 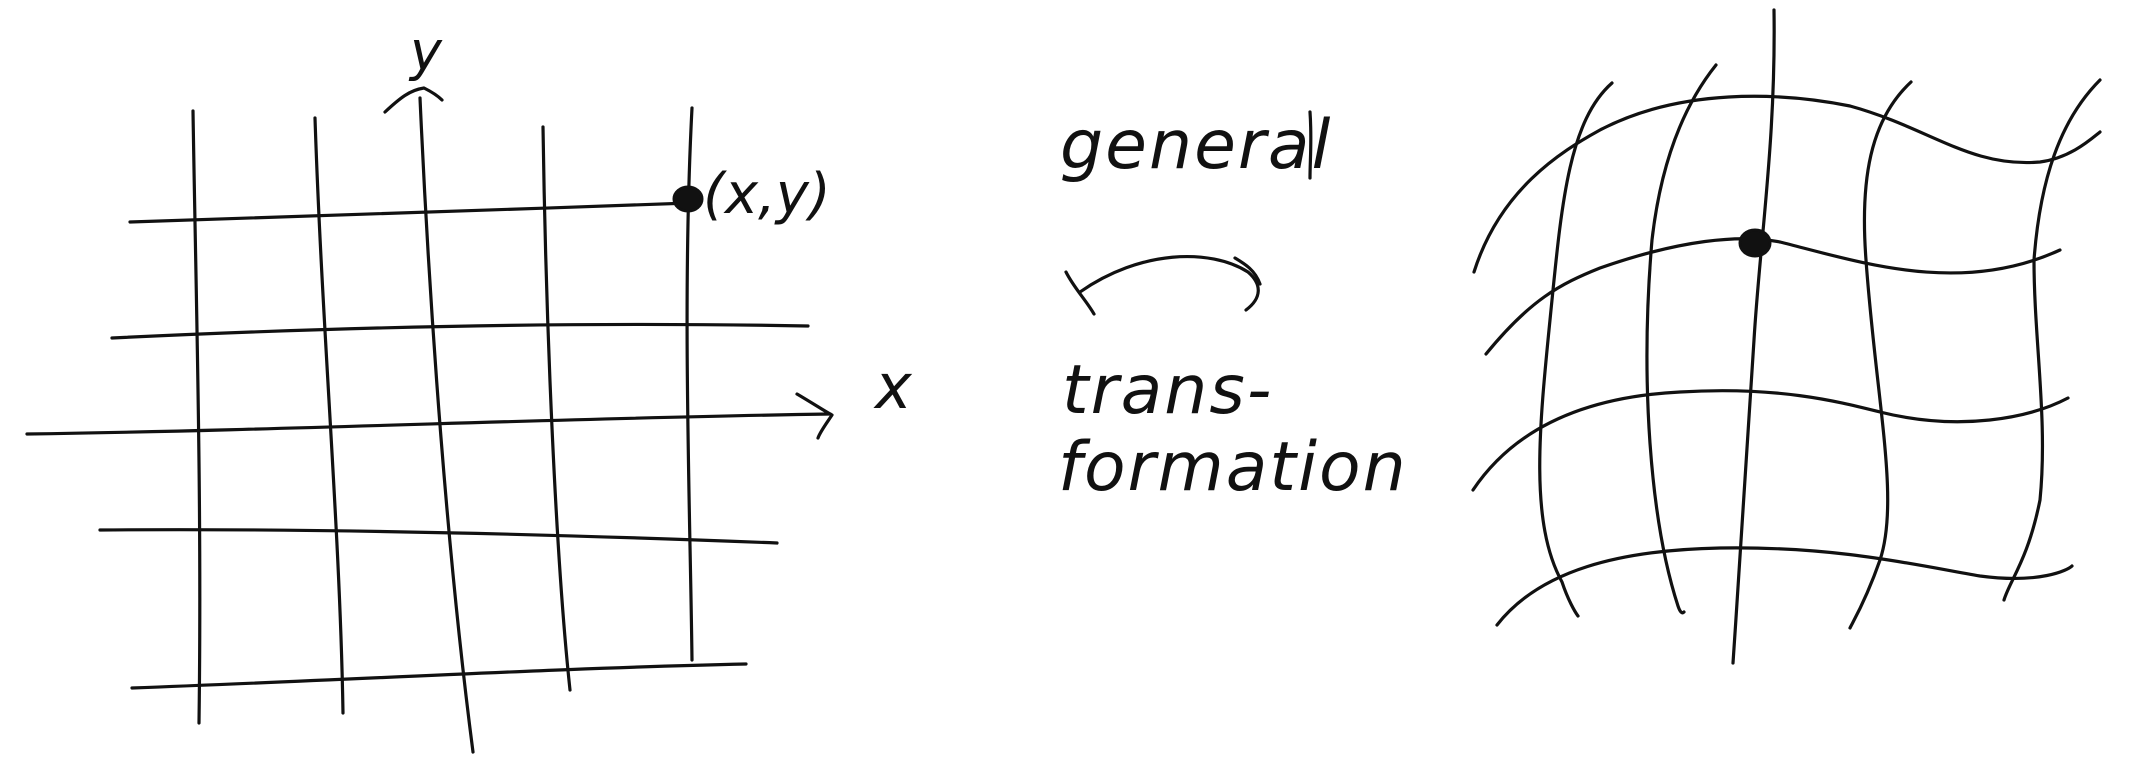 I want to click on caption-line-general: general, so click(x=1196, y=145).